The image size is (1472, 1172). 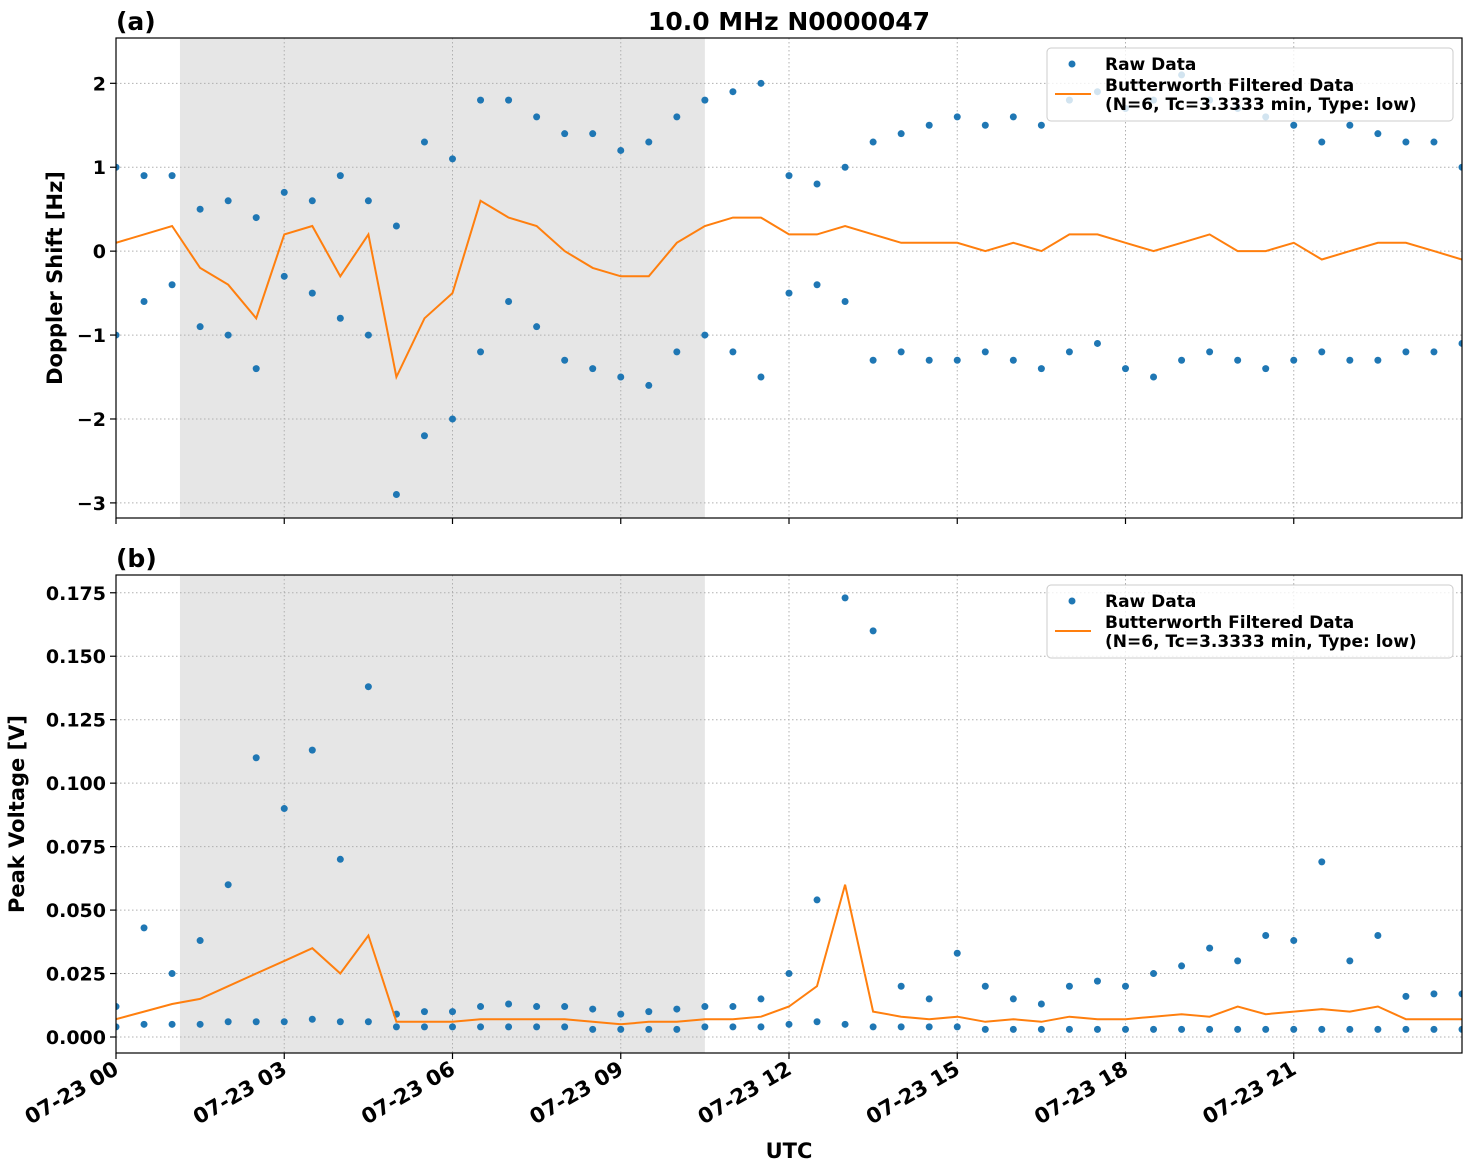 I want to click on y-tick-label: −1, so click(x=91, y=336).